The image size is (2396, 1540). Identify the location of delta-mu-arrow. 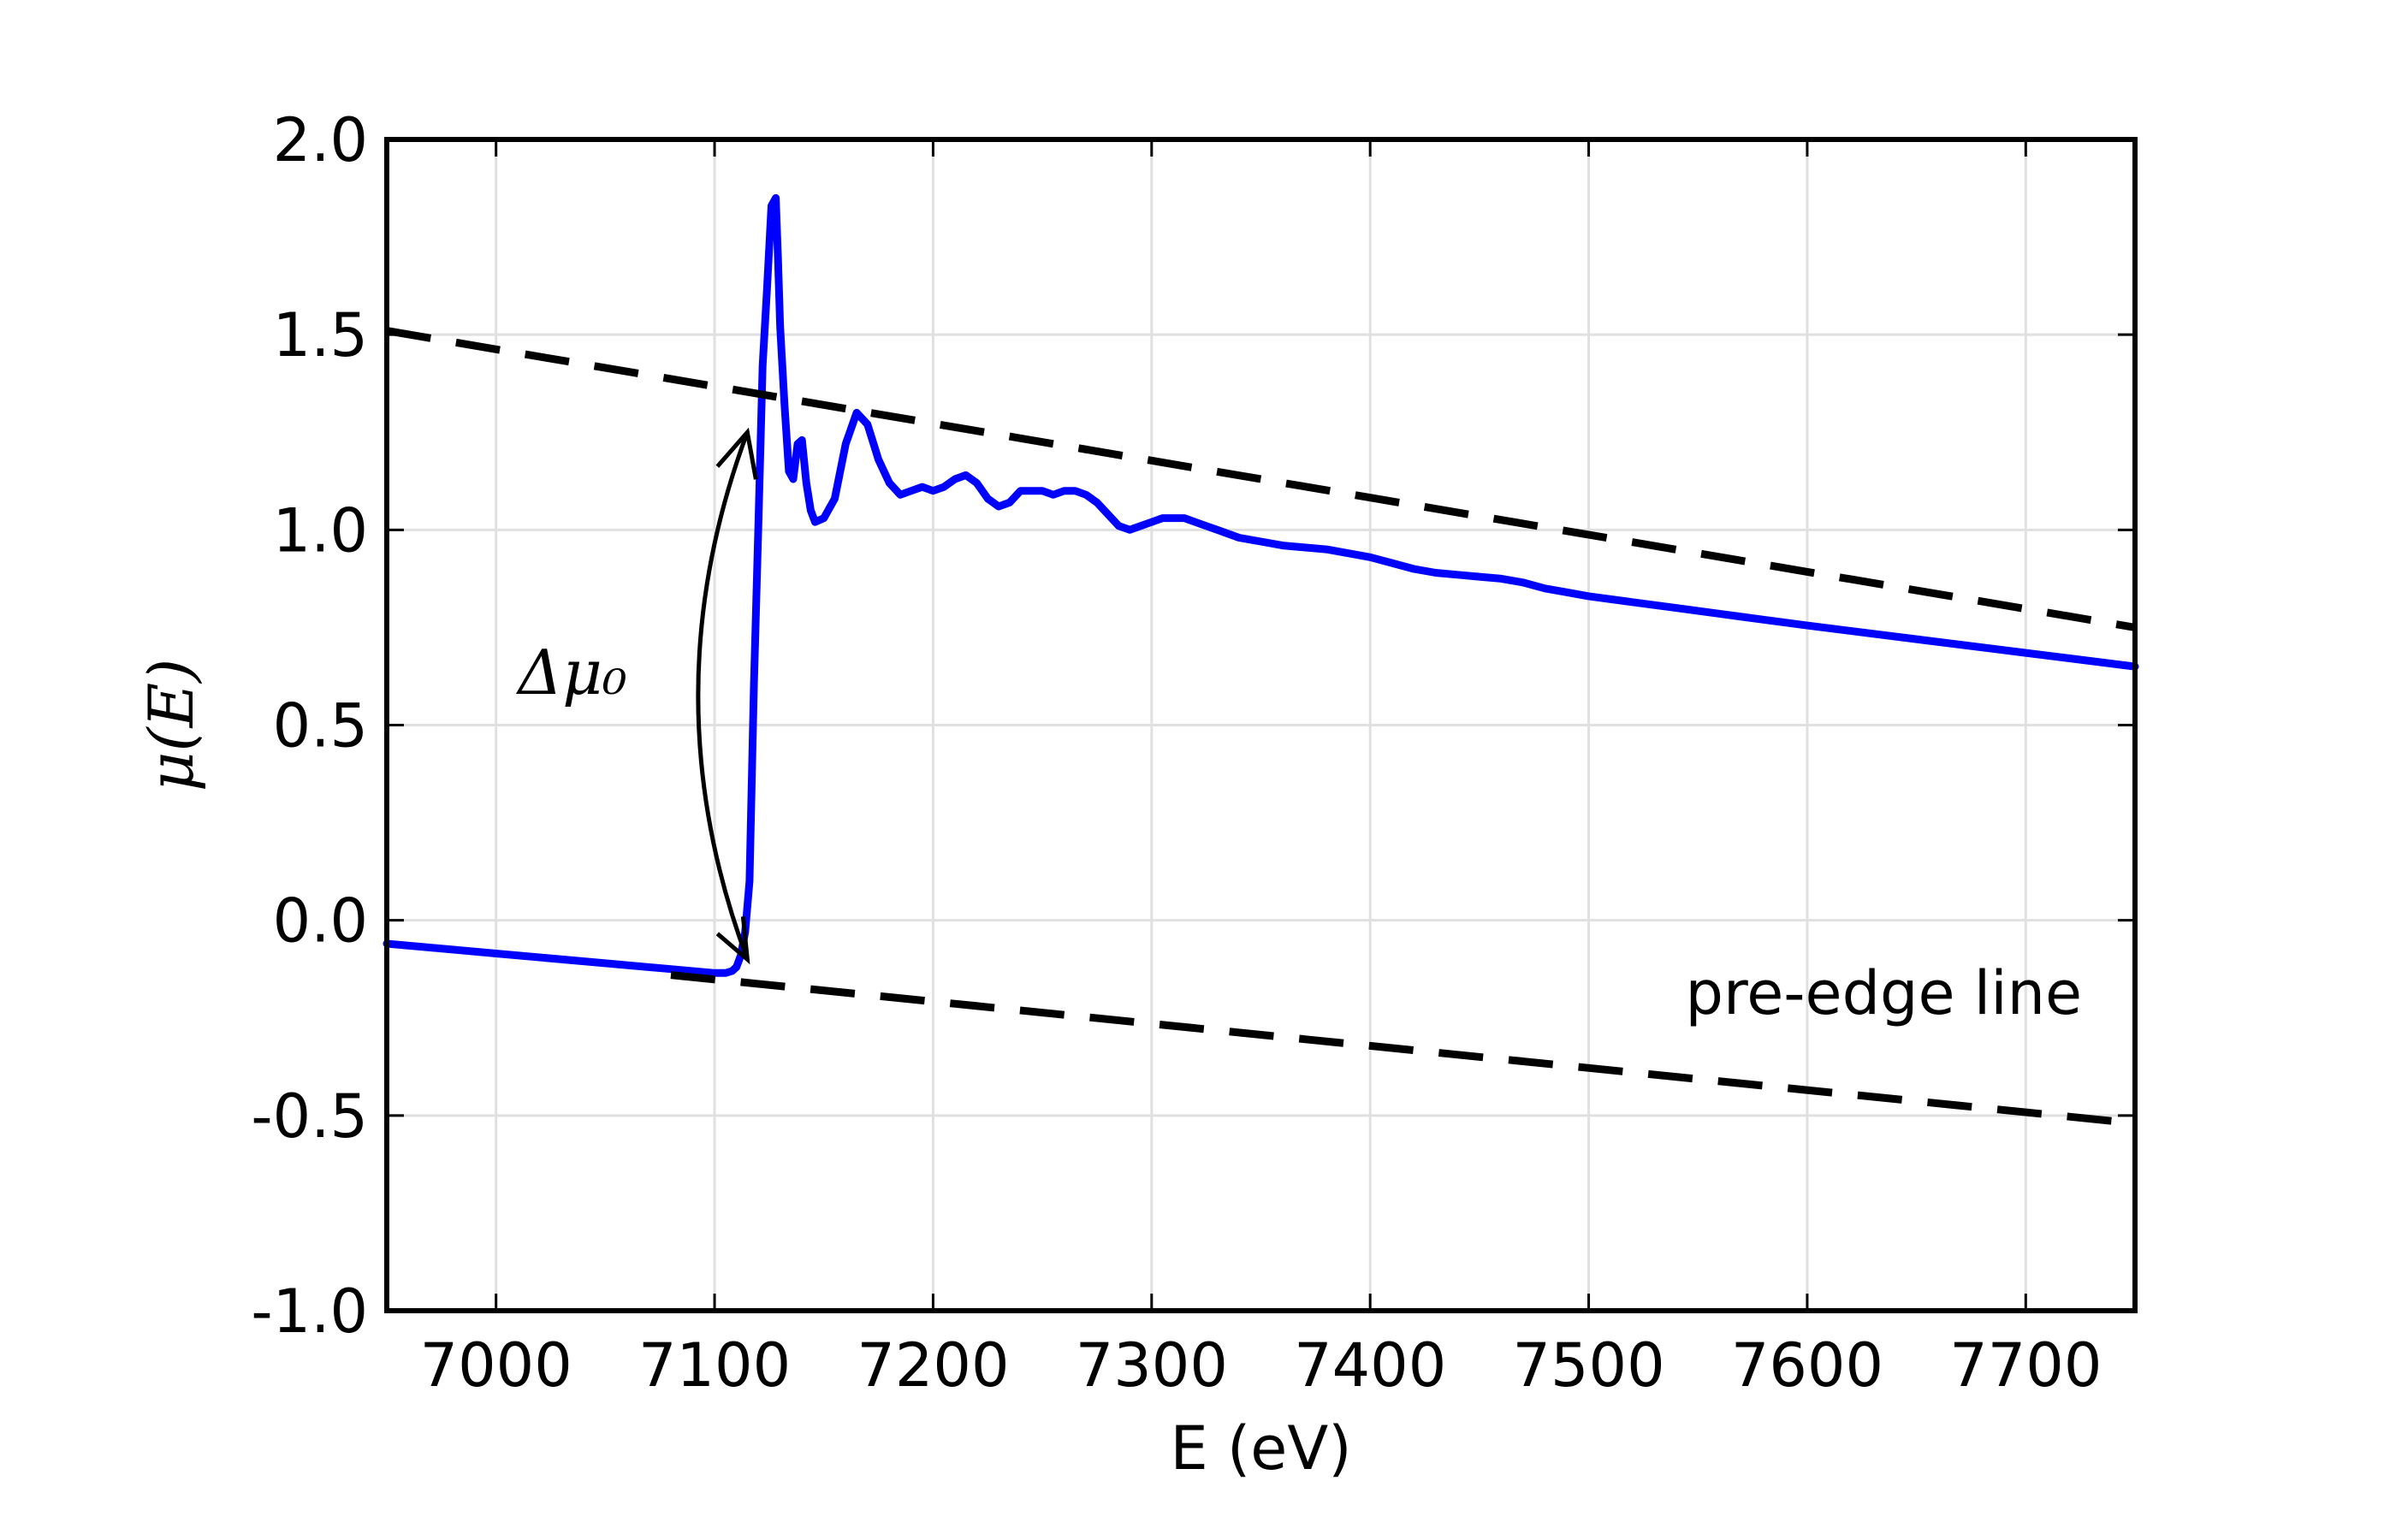
(727, 696).